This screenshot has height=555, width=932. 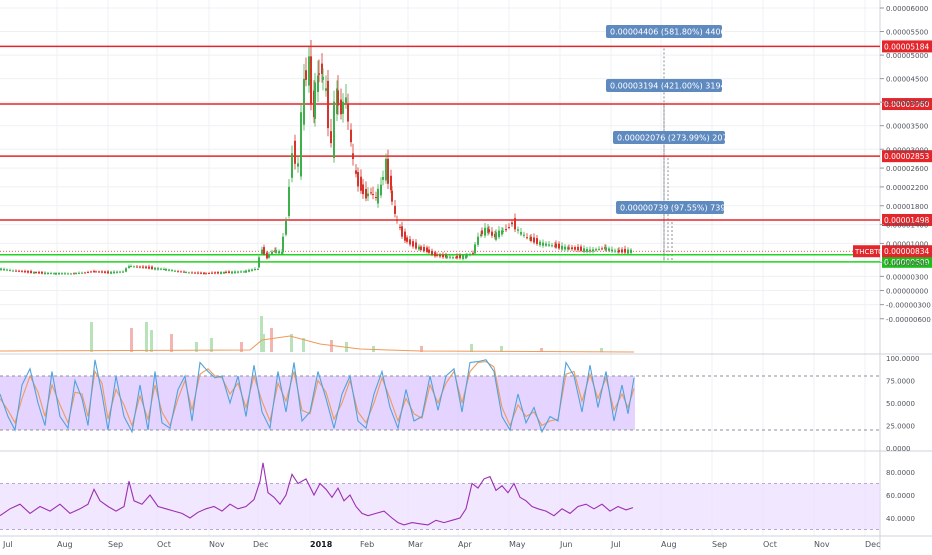 I want to click on stoch-axis-tick: 25.0000, so click(x=900, y=427).